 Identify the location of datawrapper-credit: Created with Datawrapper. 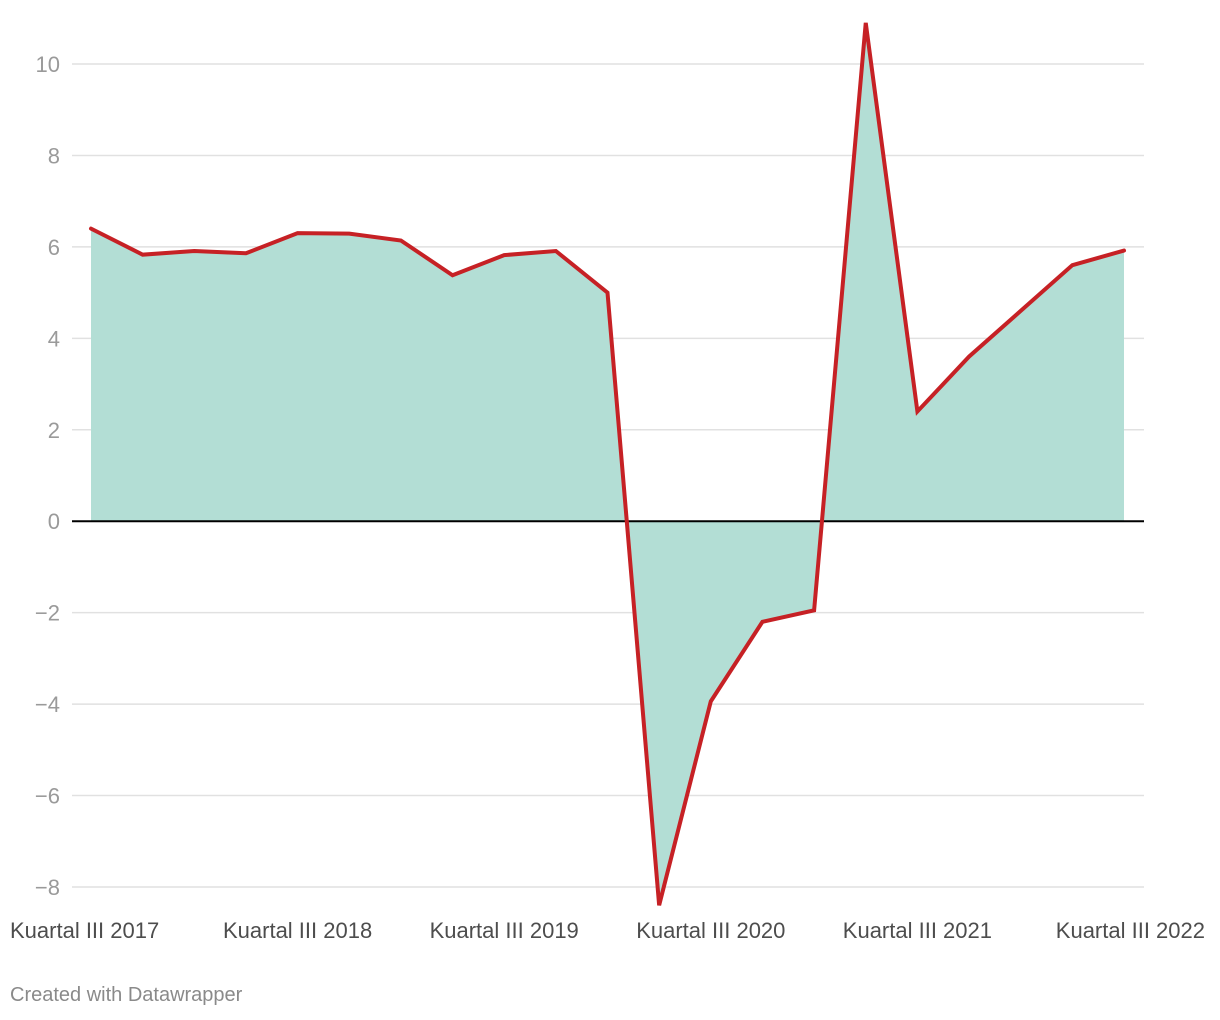
(126, 995).